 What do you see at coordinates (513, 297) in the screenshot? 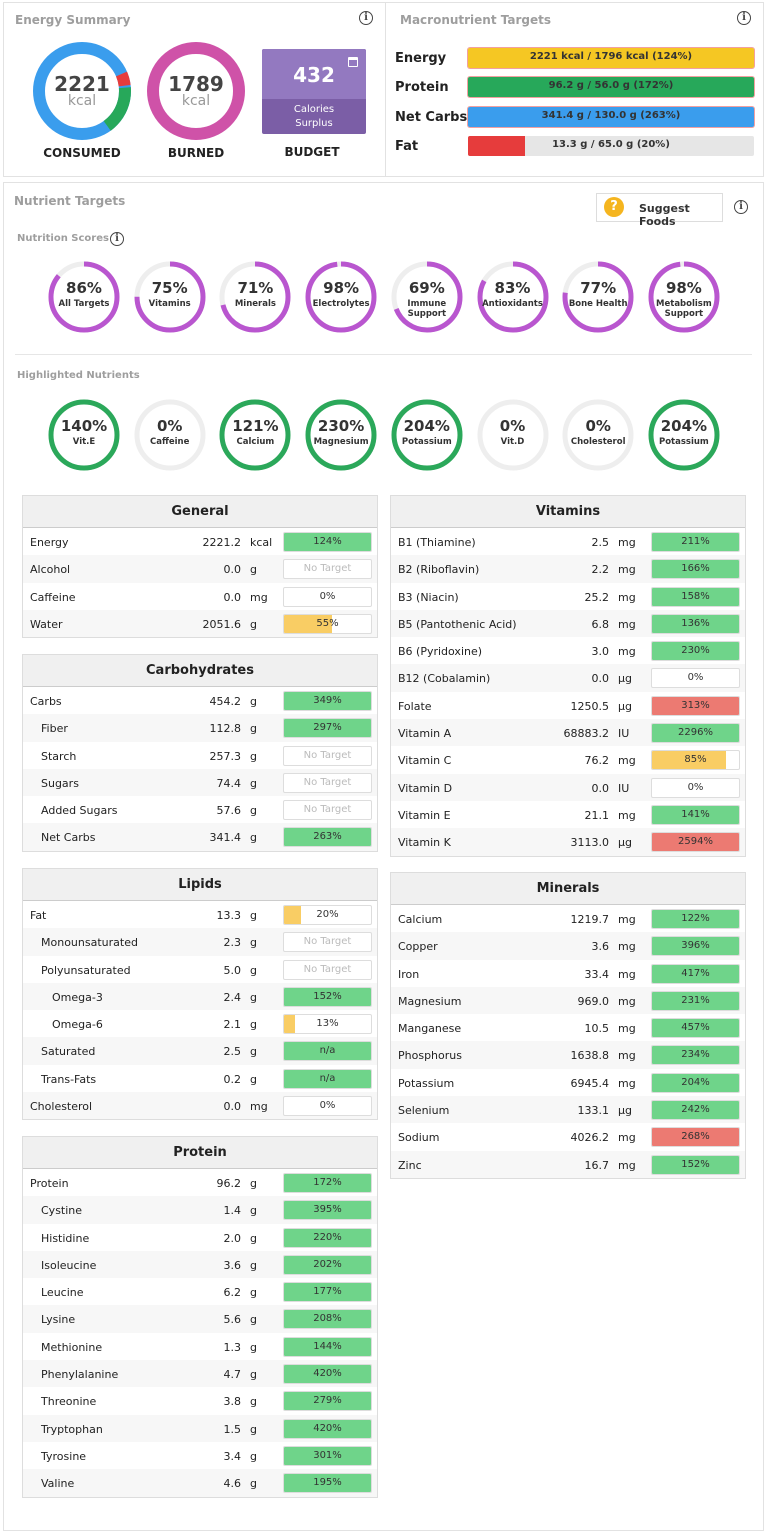
I see `nutrition-score-ring: 83% Antioxidants` at bounding box center [513, 297].